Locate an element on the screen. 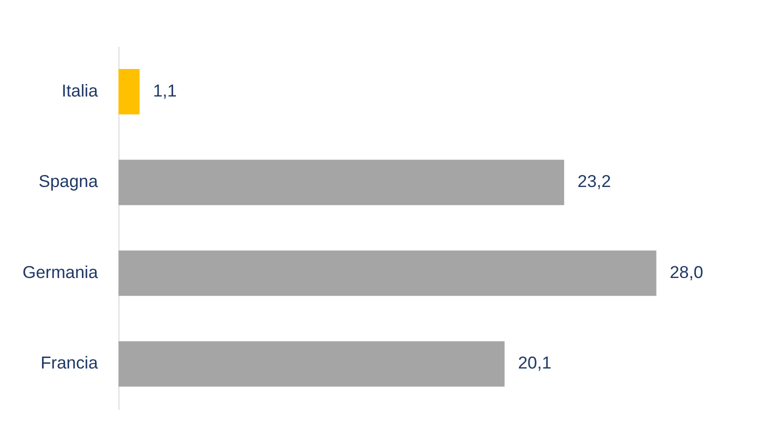  data-label: 28,0 is located at coordinates (687, 272).